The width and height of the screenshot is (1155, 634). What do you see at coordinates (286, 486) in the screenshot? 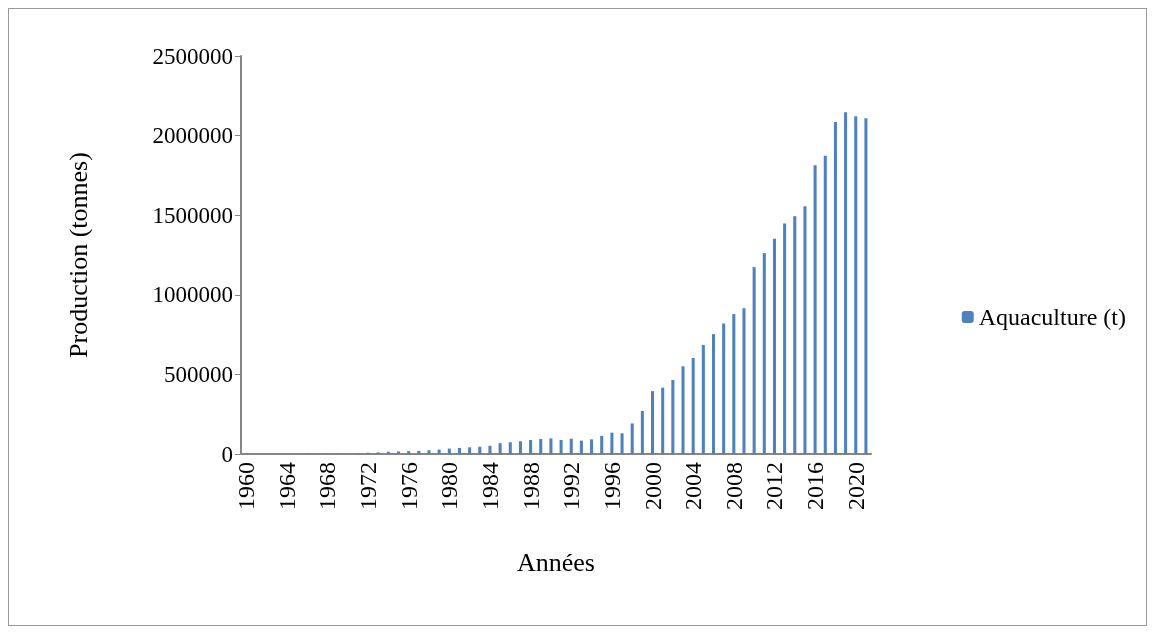
I see `x-tick-label: 1964` at bounding box center [286, 486].